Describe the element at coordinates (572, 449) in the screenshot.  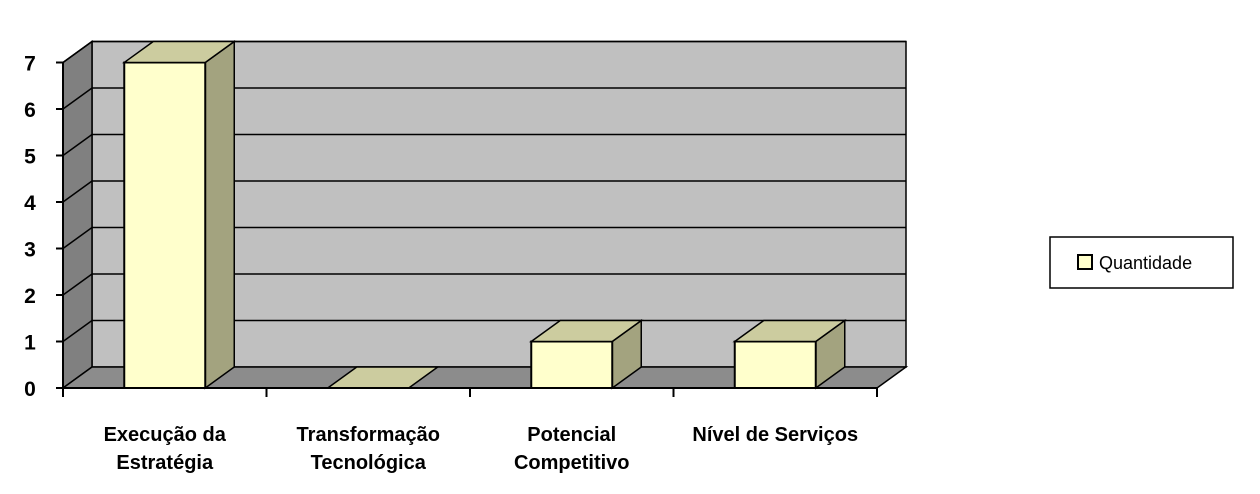
I see `x-category-label: Potencial Competitivo` at that location.